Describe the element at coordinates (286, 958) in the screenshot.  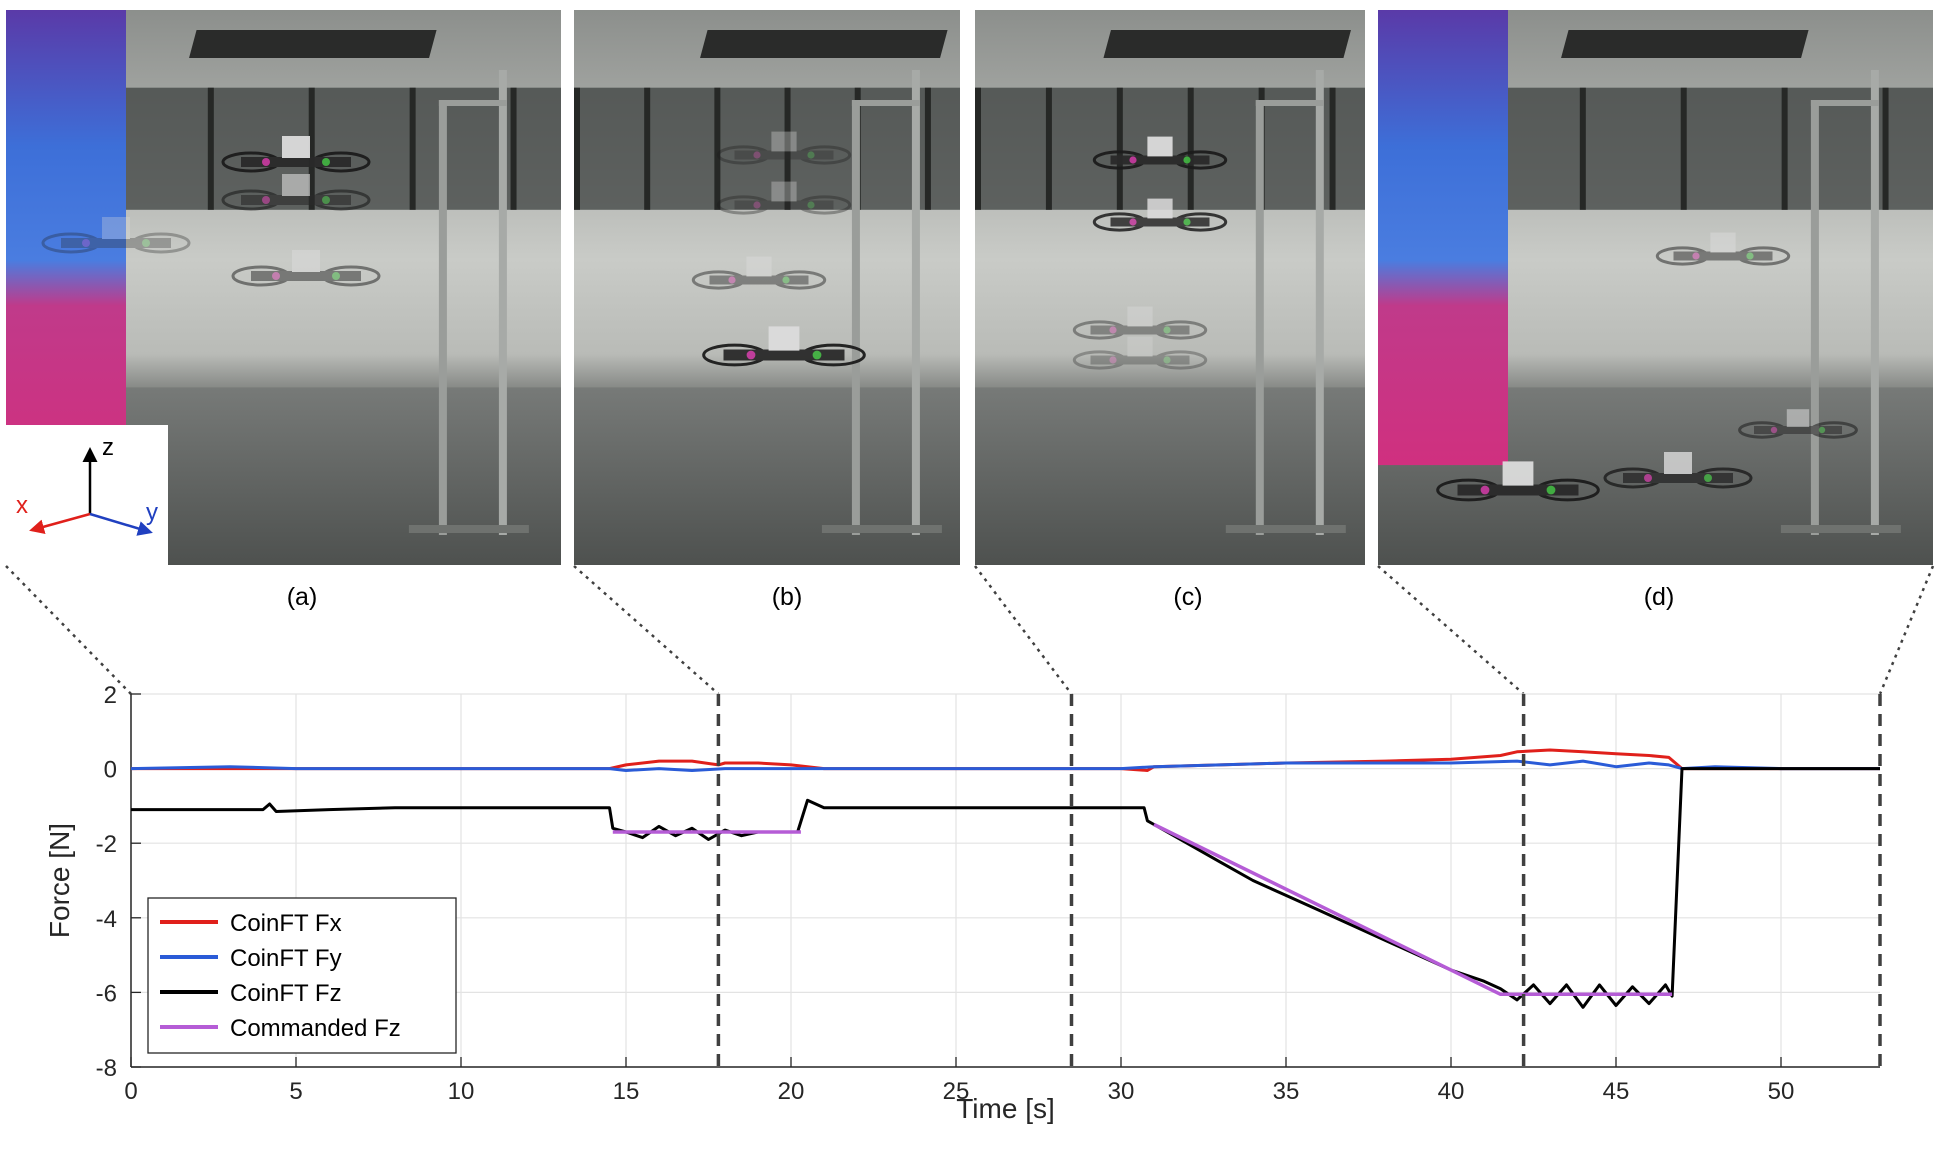
I see `legend-label: CoinFT Fy` at that location.